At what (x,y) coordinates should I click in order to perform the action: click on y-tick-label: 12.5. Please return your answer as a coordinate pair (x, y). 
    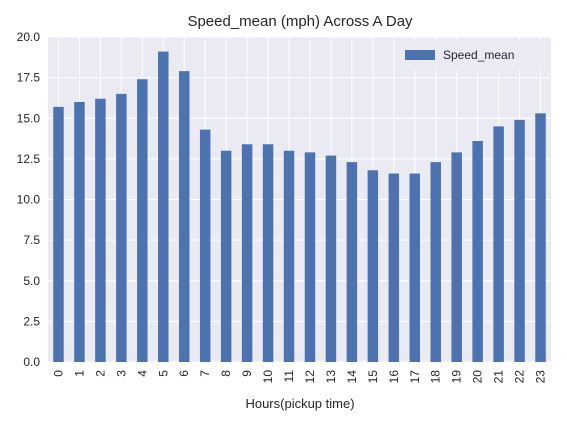
    Looking at the image, I should click on (29, 159).